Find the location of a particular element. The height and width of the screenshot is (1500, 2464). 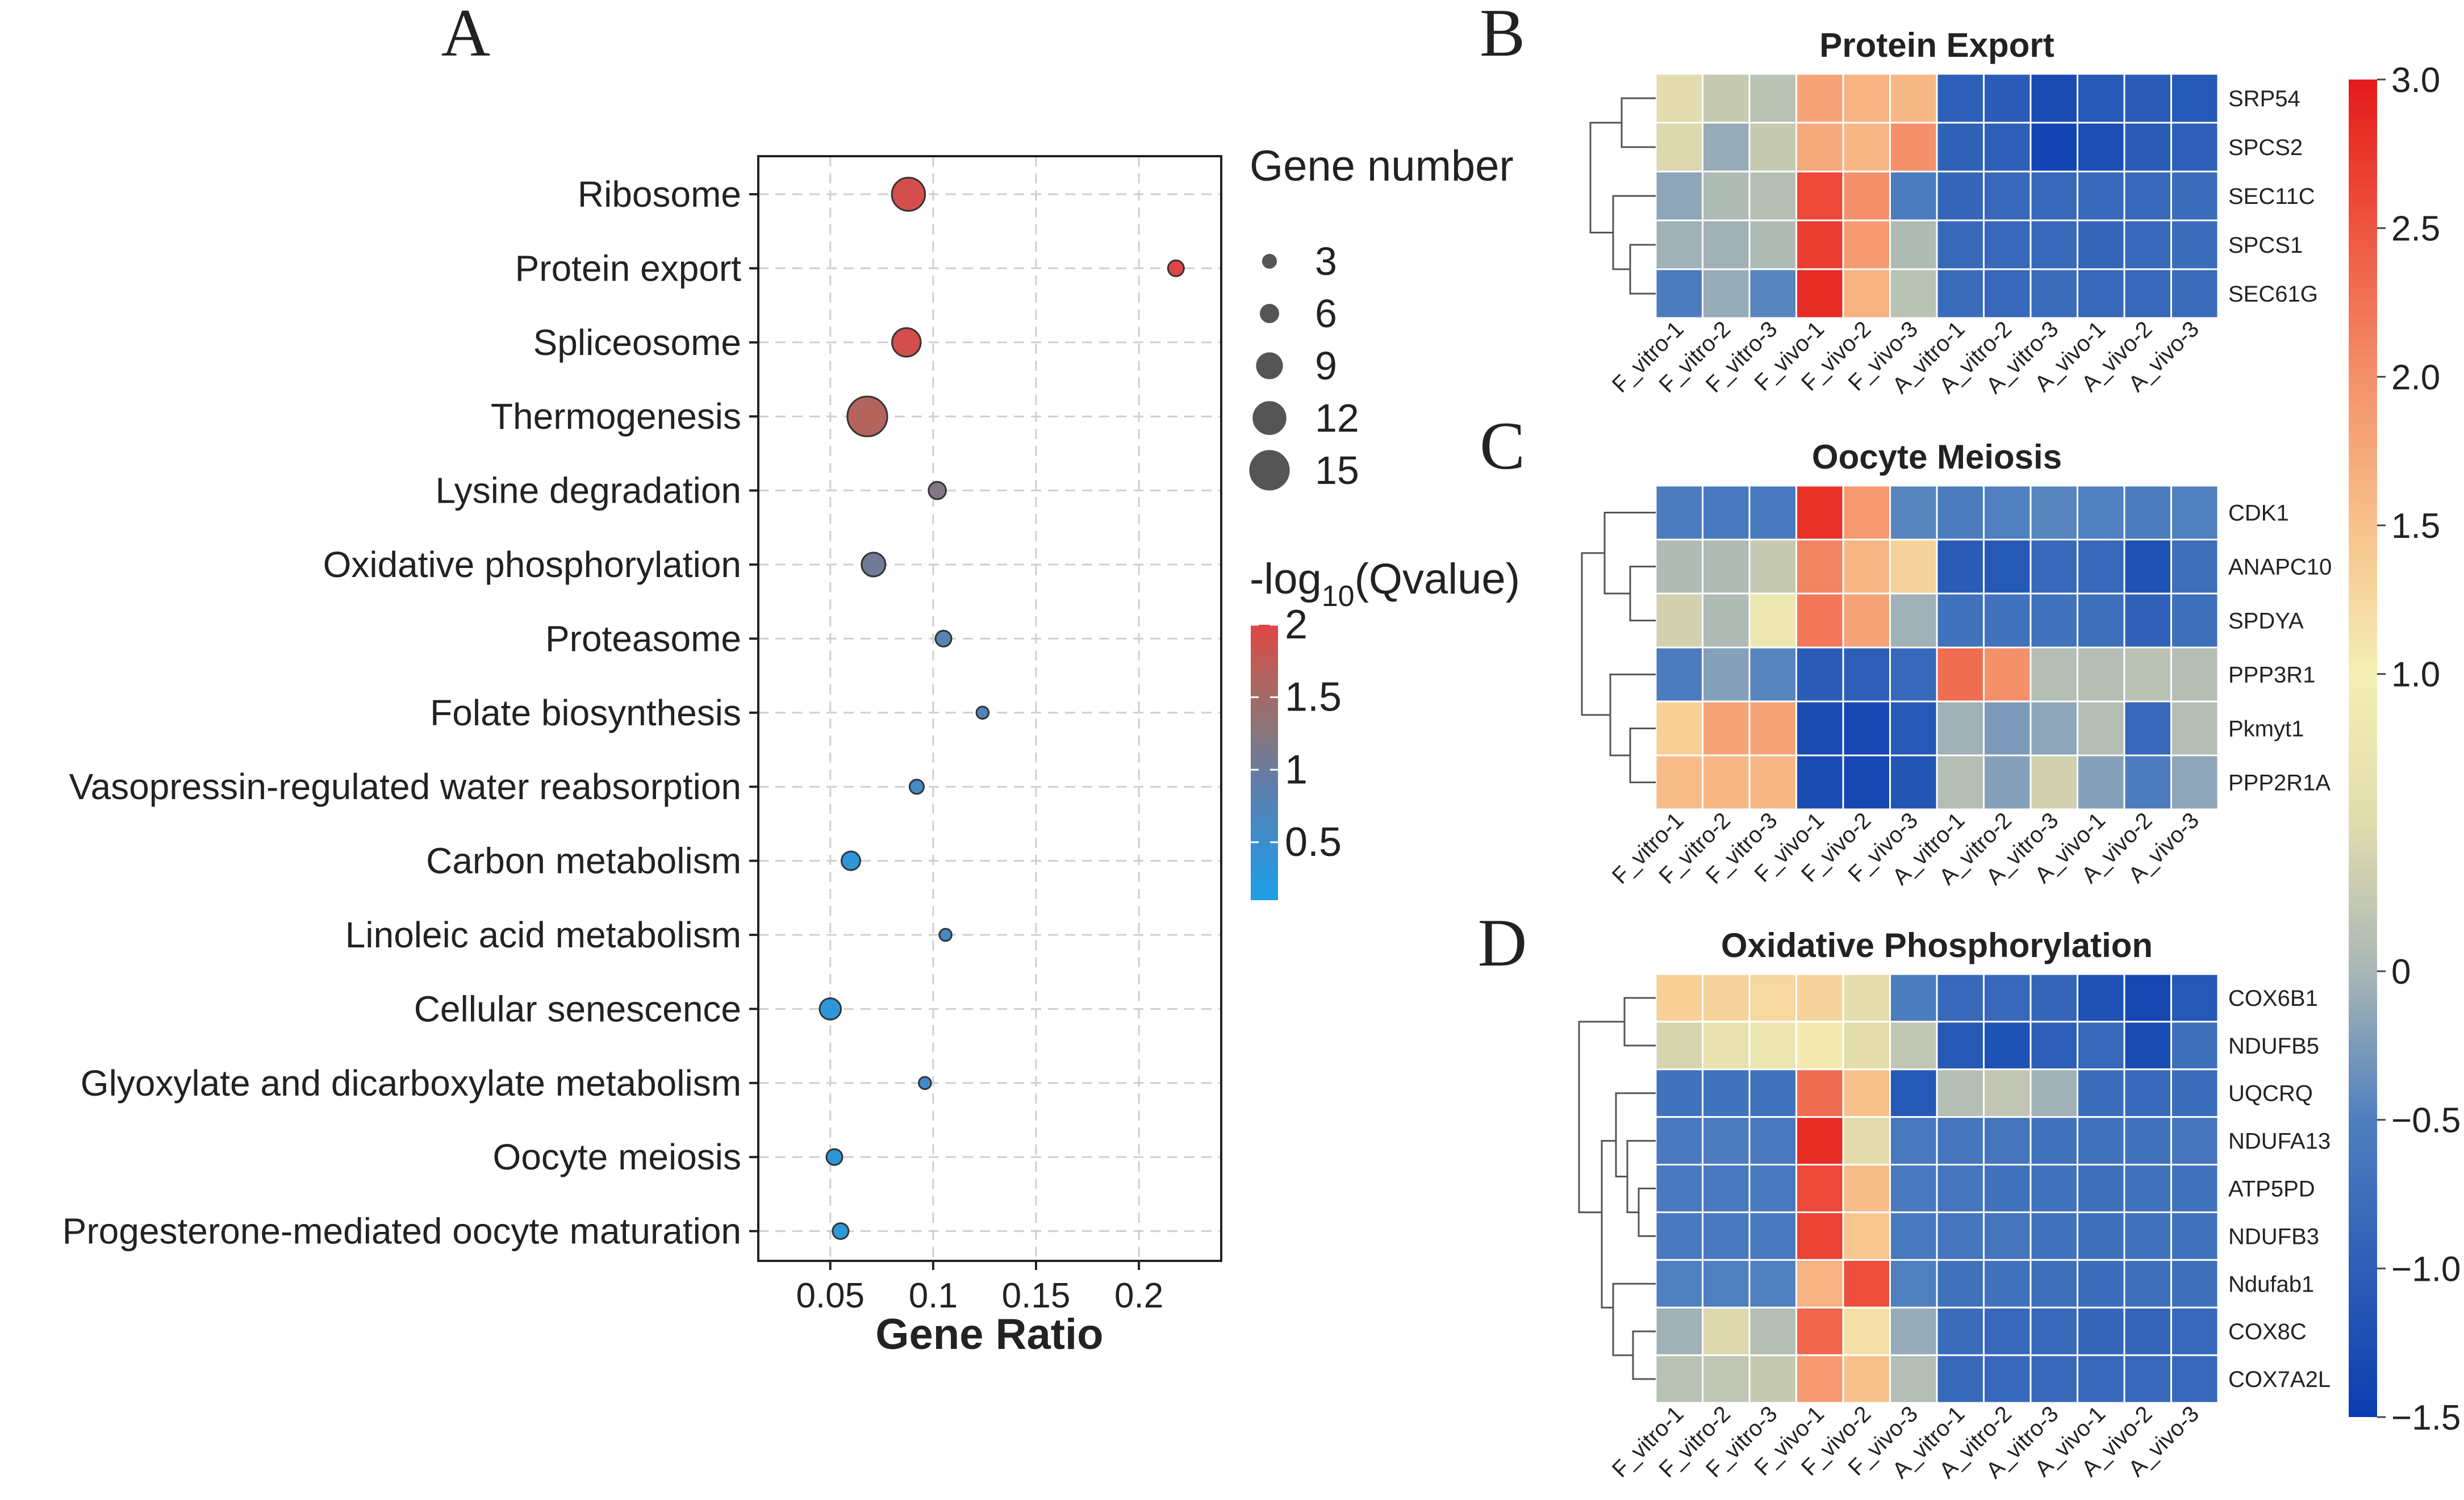

heatmap-row-label: NDUFB3 is located at coordinates (2273, 1236).